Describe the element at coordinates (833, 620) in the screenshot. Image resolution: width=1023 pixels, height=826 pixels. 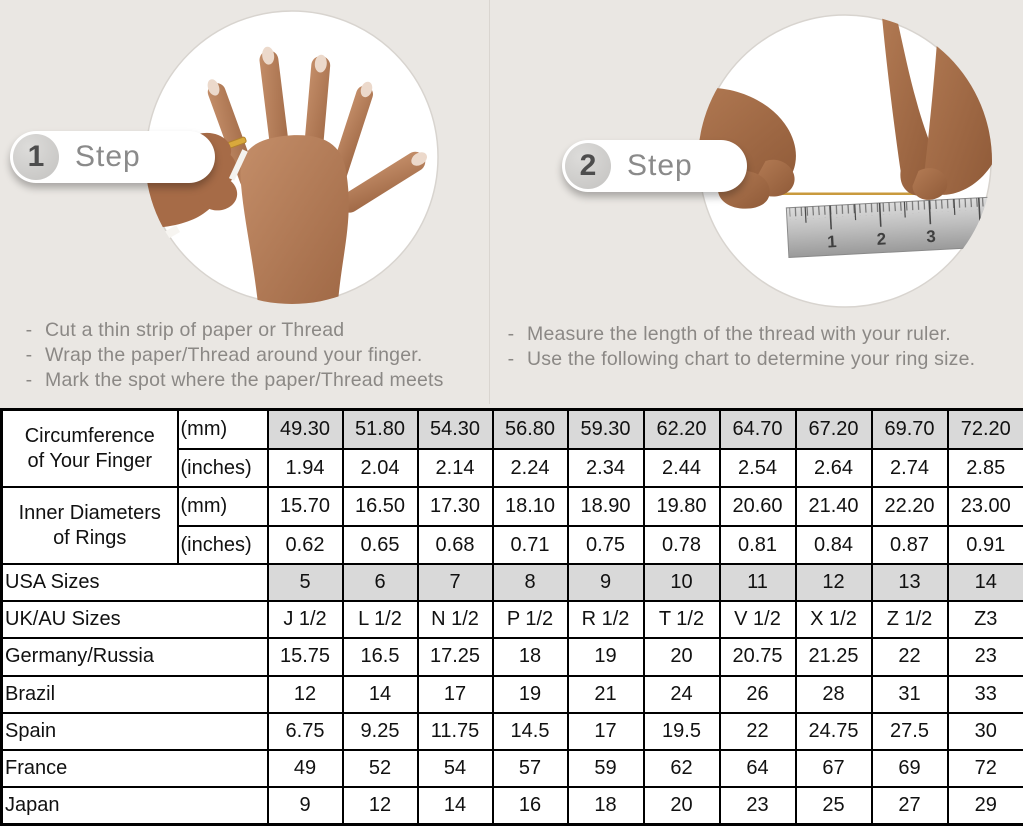
I see `size-cell: X 1/2` at that location.